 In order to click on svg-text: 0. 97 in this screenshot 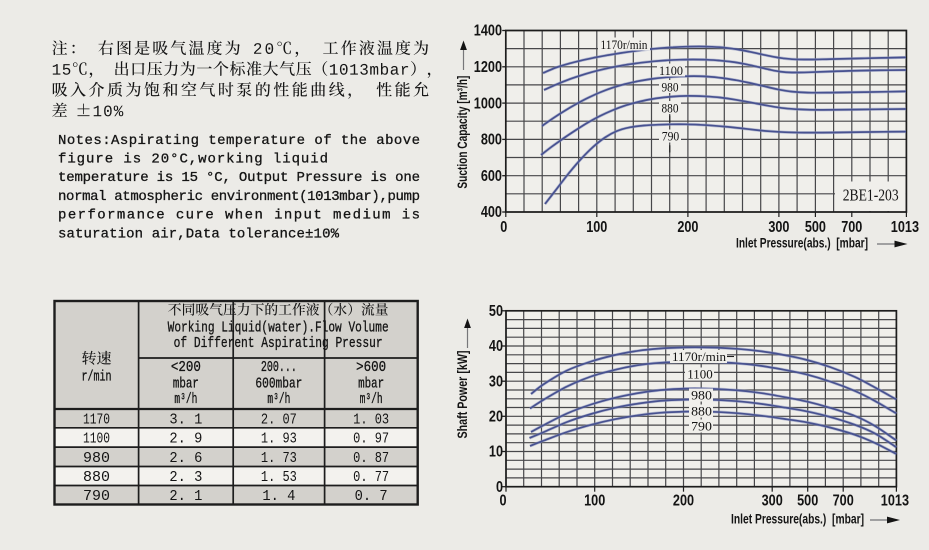, I will do `click(371, 439)`.